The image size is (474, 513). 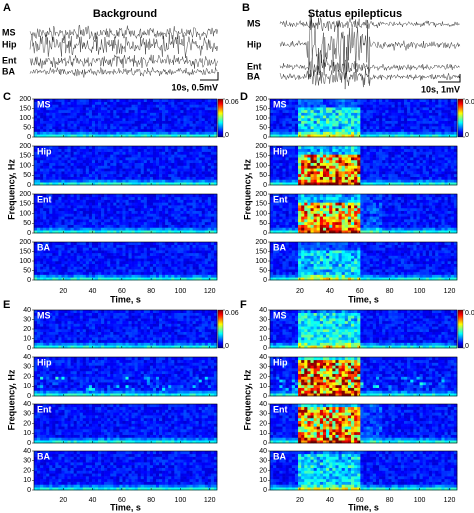 What do you see at coordinates (355, 14) in the screenshot?
I see `panel-title: Status epilepticus` at bounding box center [355, 14].